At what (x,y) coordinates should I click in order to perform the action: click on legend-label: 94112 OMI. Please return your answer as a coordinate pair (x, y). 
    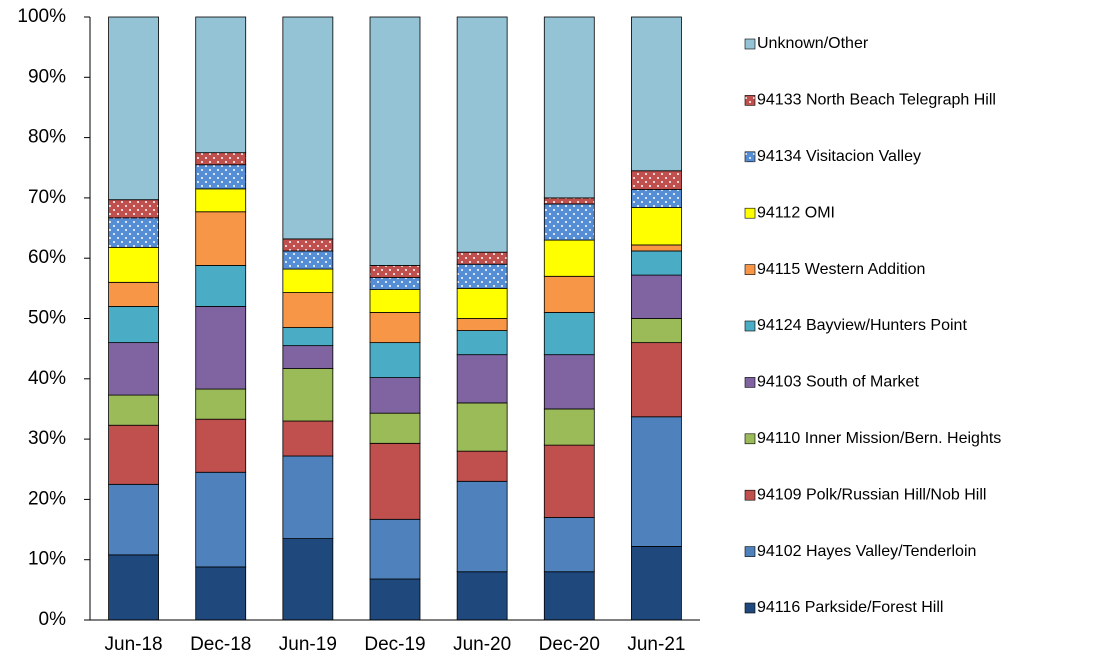
    Looking at the image, I should click on (796, 212).